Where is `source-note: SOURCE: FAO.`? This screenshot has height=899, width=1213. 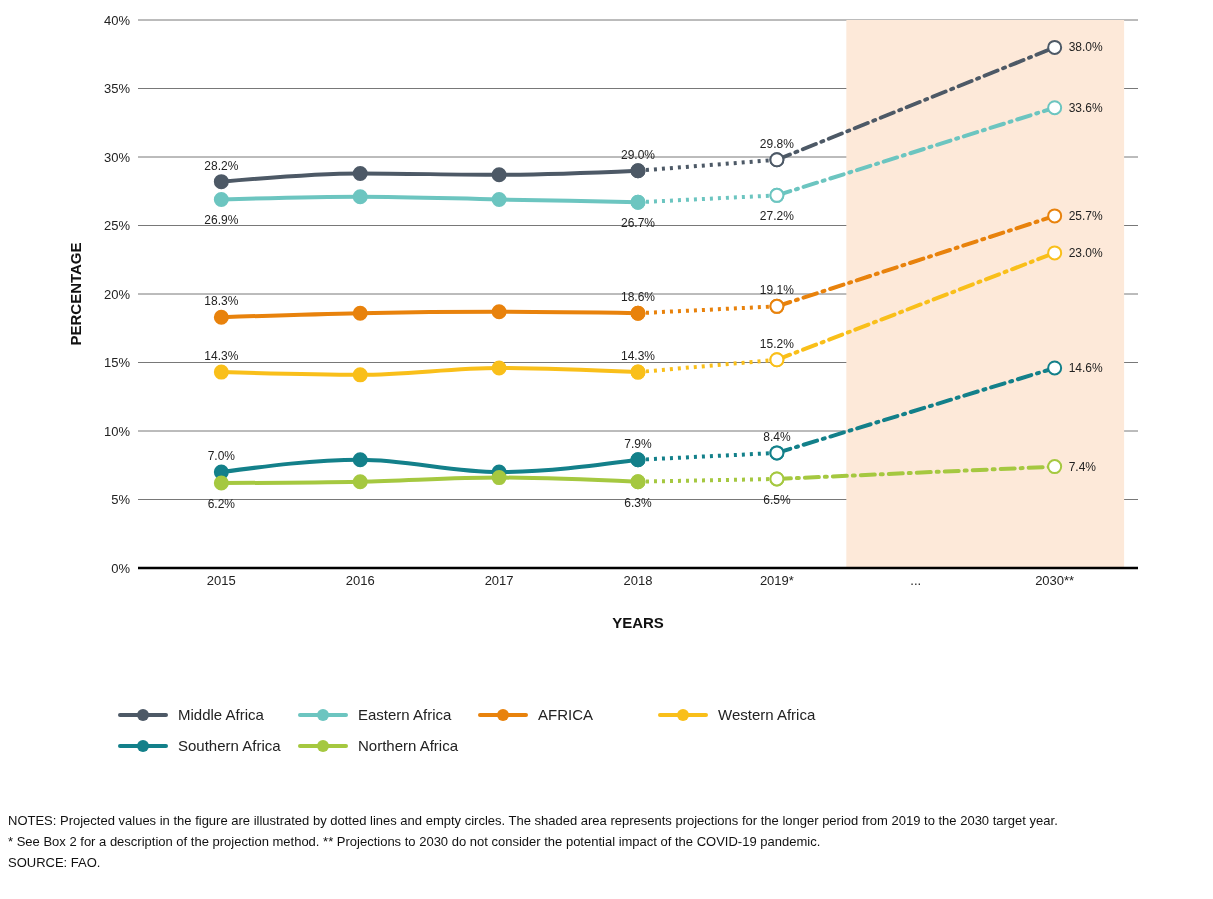 source-note: SOURCE: FAO. is located at coordinates (55, 863).